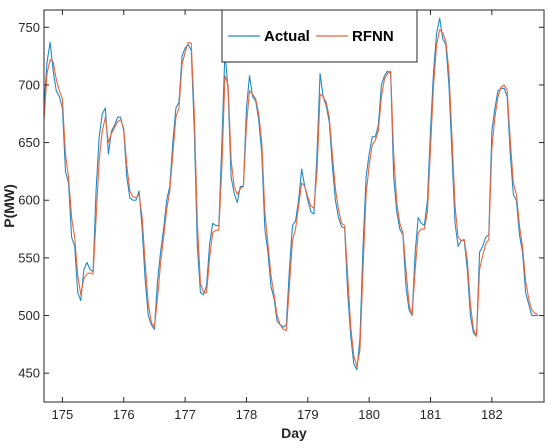  Describe the element at coordinates (369, 414) in the screenshot. I see `x-tick-label: 180` at that location.